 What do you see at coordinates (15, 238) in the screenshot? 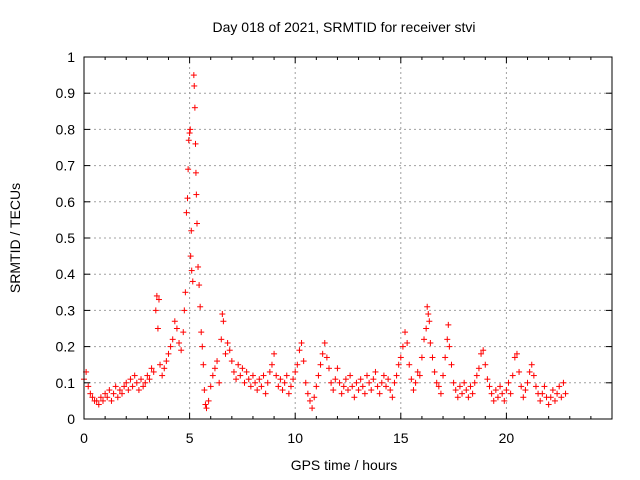
I see `y-axis-label: SRMTID / TECUs` at bounding box center [15, 238].